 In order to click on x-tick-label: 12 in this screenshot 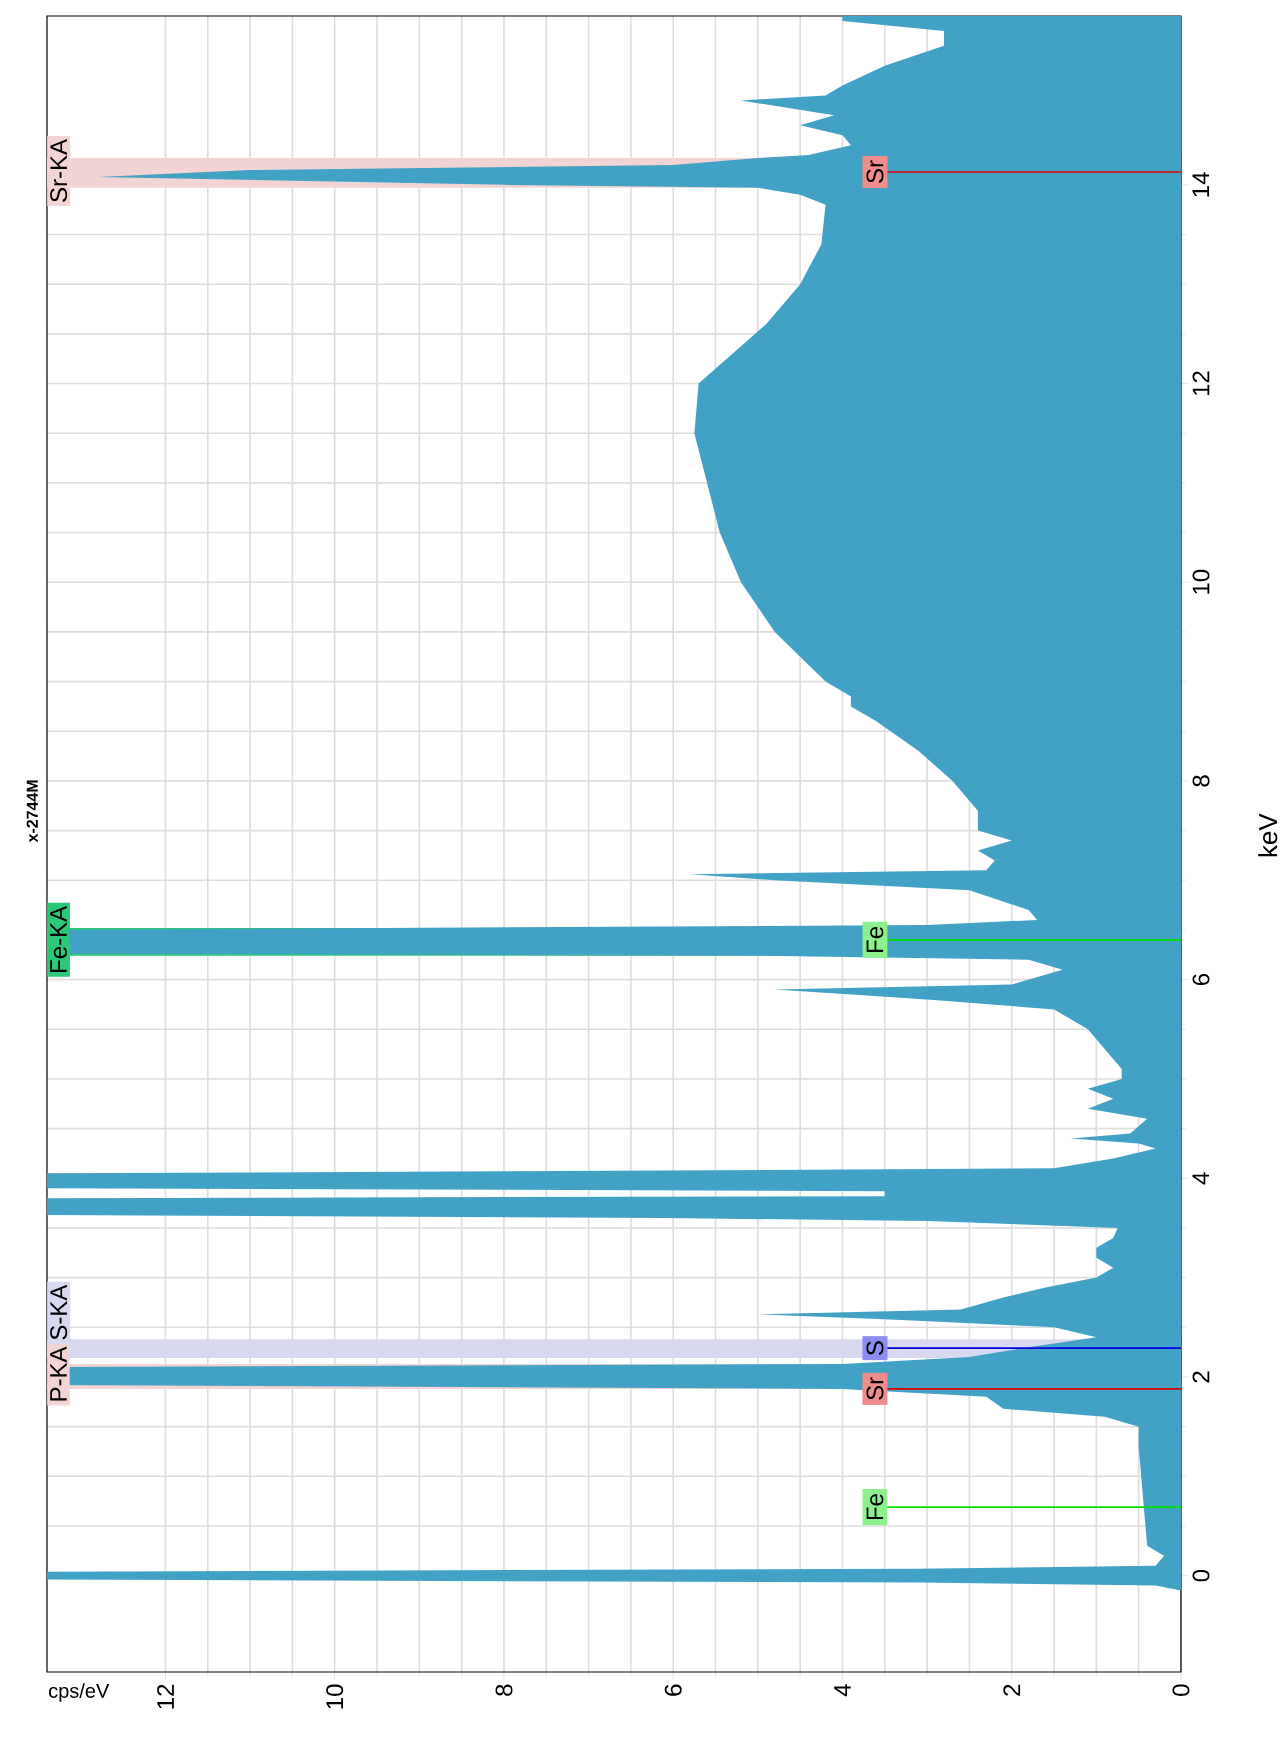, I will do `click(166, 1696)`.